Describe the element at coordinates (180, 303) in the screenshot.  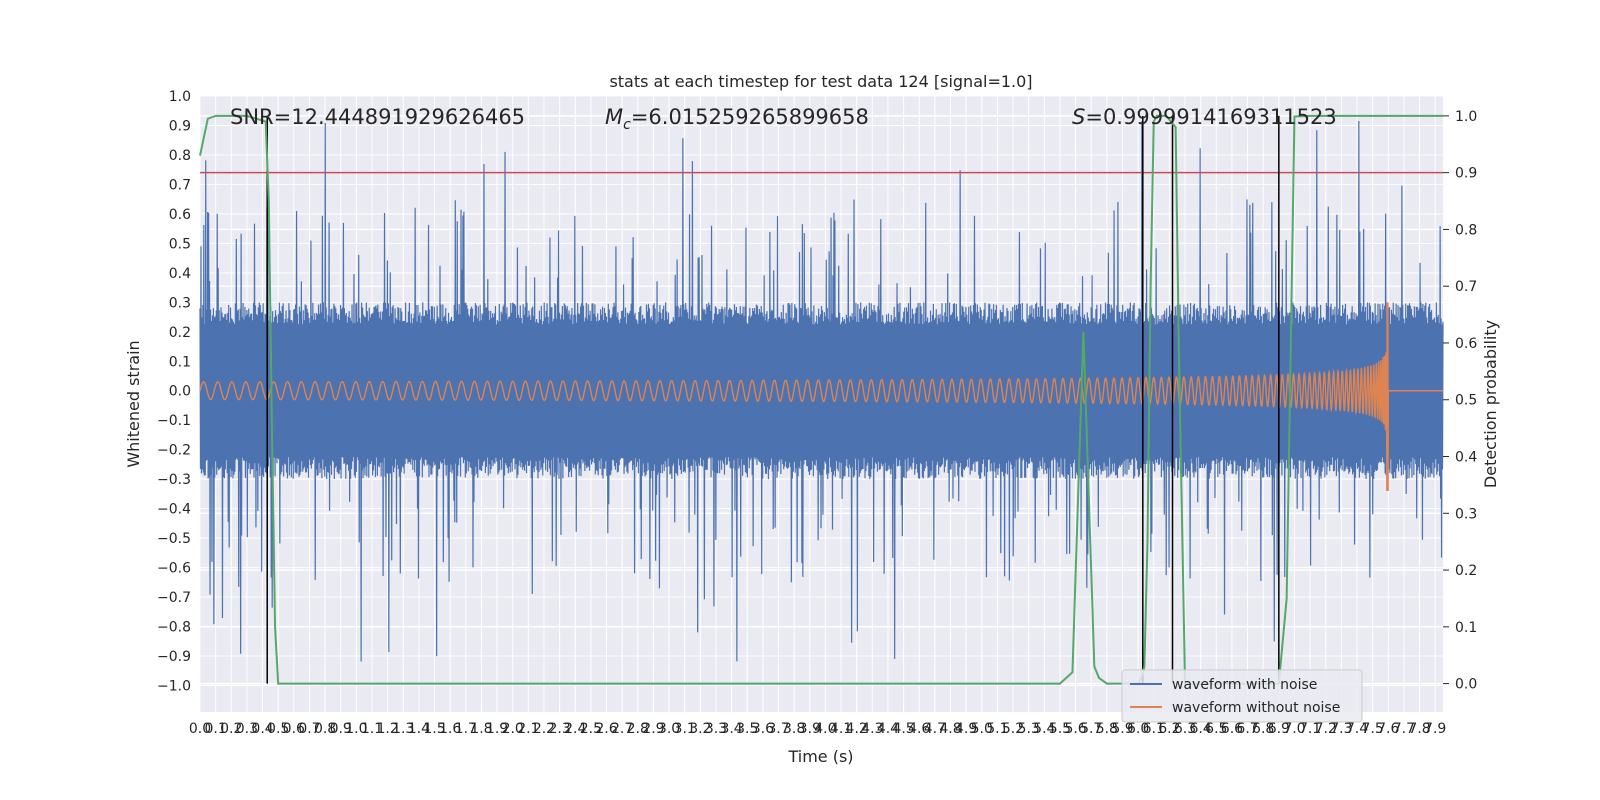
I see `y-tick-label: 0.3` at that location.